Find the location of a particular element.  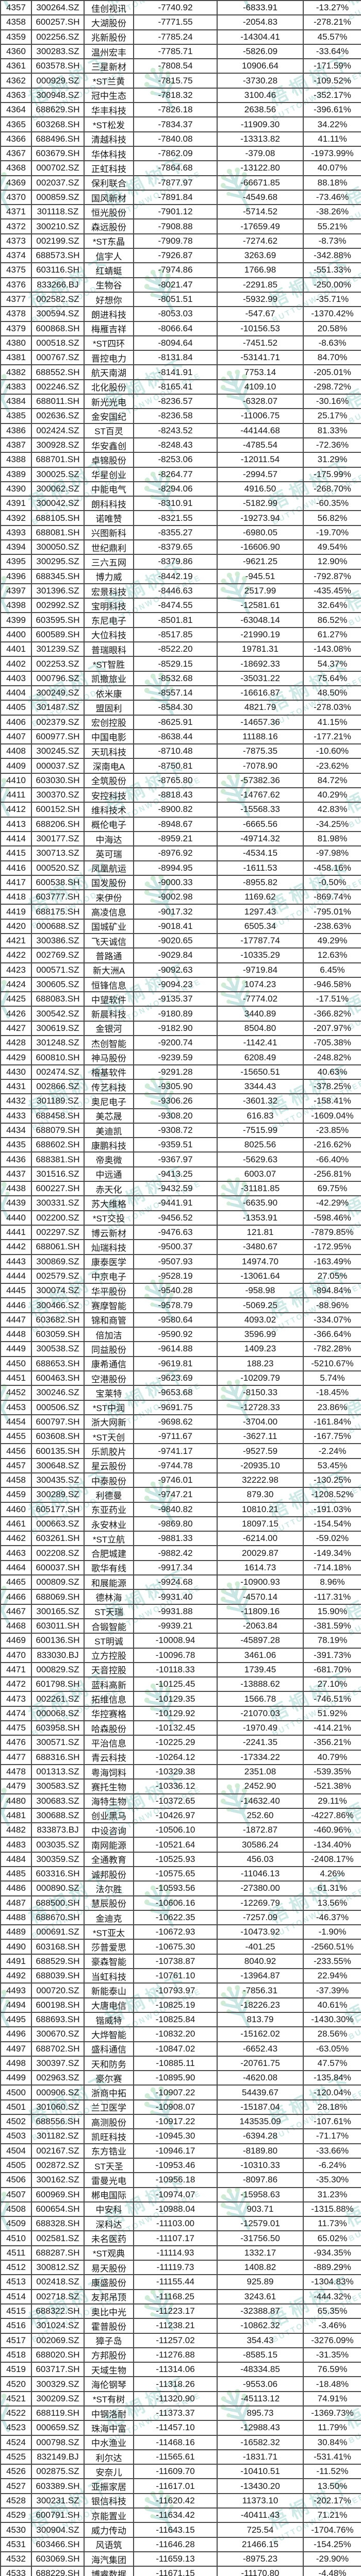

pct-cell: -1430.30% is located at coordinates (332, 2020).